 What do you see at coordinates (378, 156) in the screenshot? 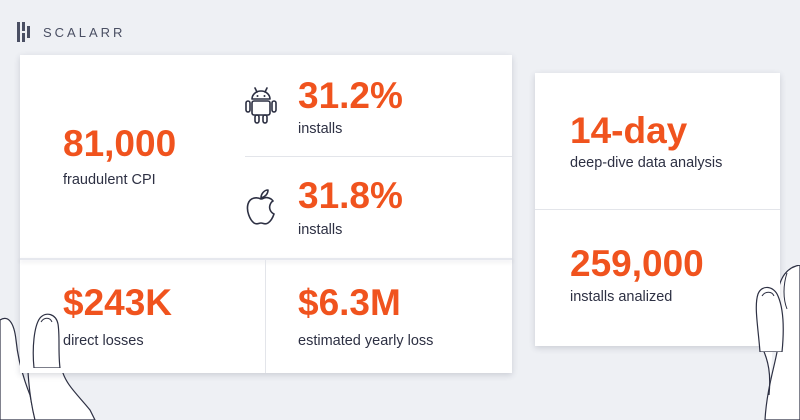
I see `horizontal-divider-platforms` at bounding box center [378, 156].